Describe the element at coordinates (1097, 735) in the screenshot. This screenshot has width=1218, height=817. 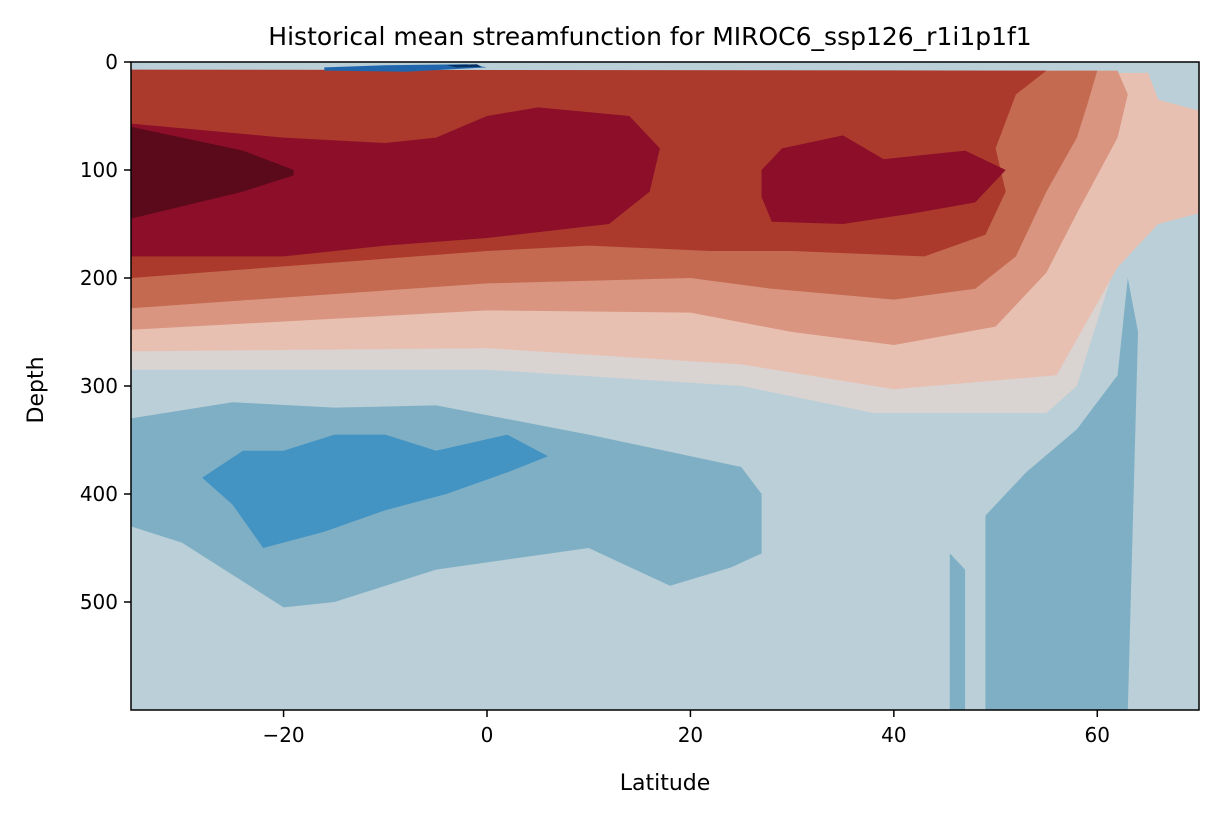
I see `x-tick-label: 60` at that location.